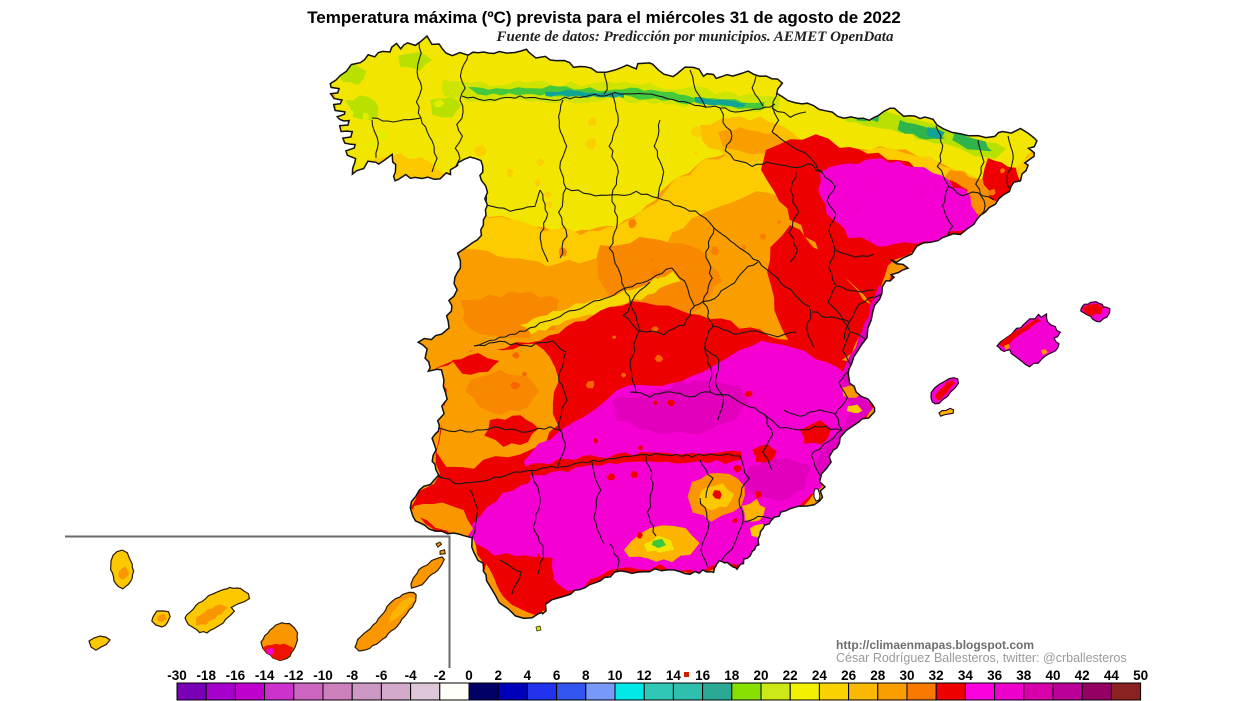 Image resolution: width=1246 pixels, height=701 pixels. I want to click on svg-text: 30, so click(906, 675).